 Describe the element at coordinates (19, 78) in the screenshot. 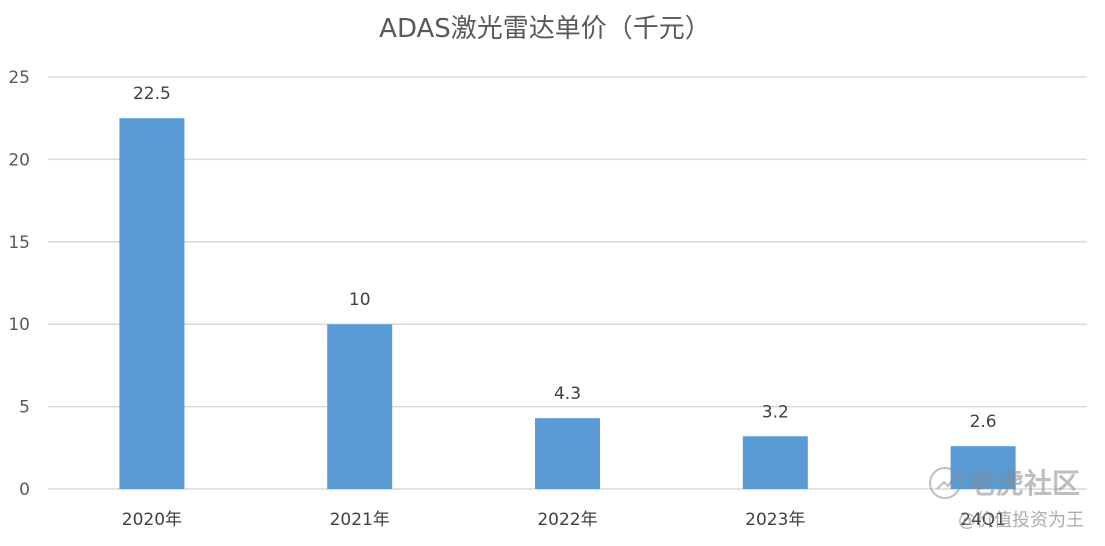

I see `y-tick-label: 25` at that location.